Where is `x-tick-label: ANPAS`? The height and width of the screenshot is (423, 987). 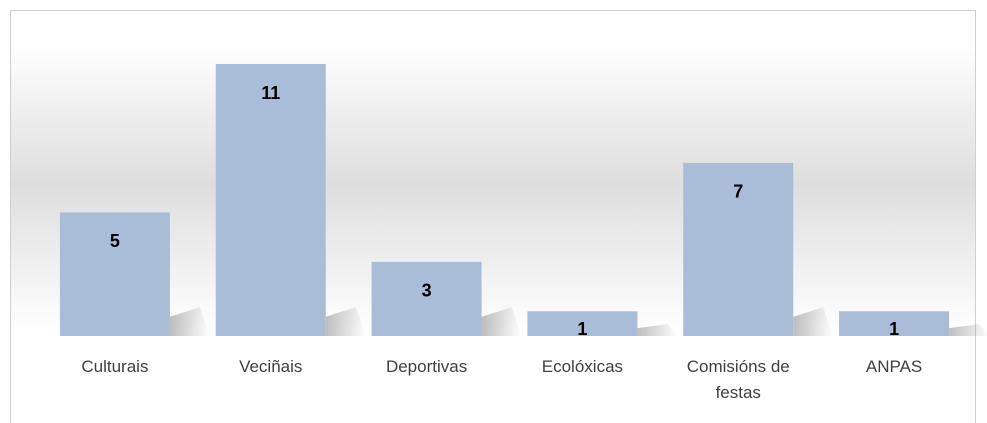
x-tick-label: ANPAS is located at coordinates (894, 366).